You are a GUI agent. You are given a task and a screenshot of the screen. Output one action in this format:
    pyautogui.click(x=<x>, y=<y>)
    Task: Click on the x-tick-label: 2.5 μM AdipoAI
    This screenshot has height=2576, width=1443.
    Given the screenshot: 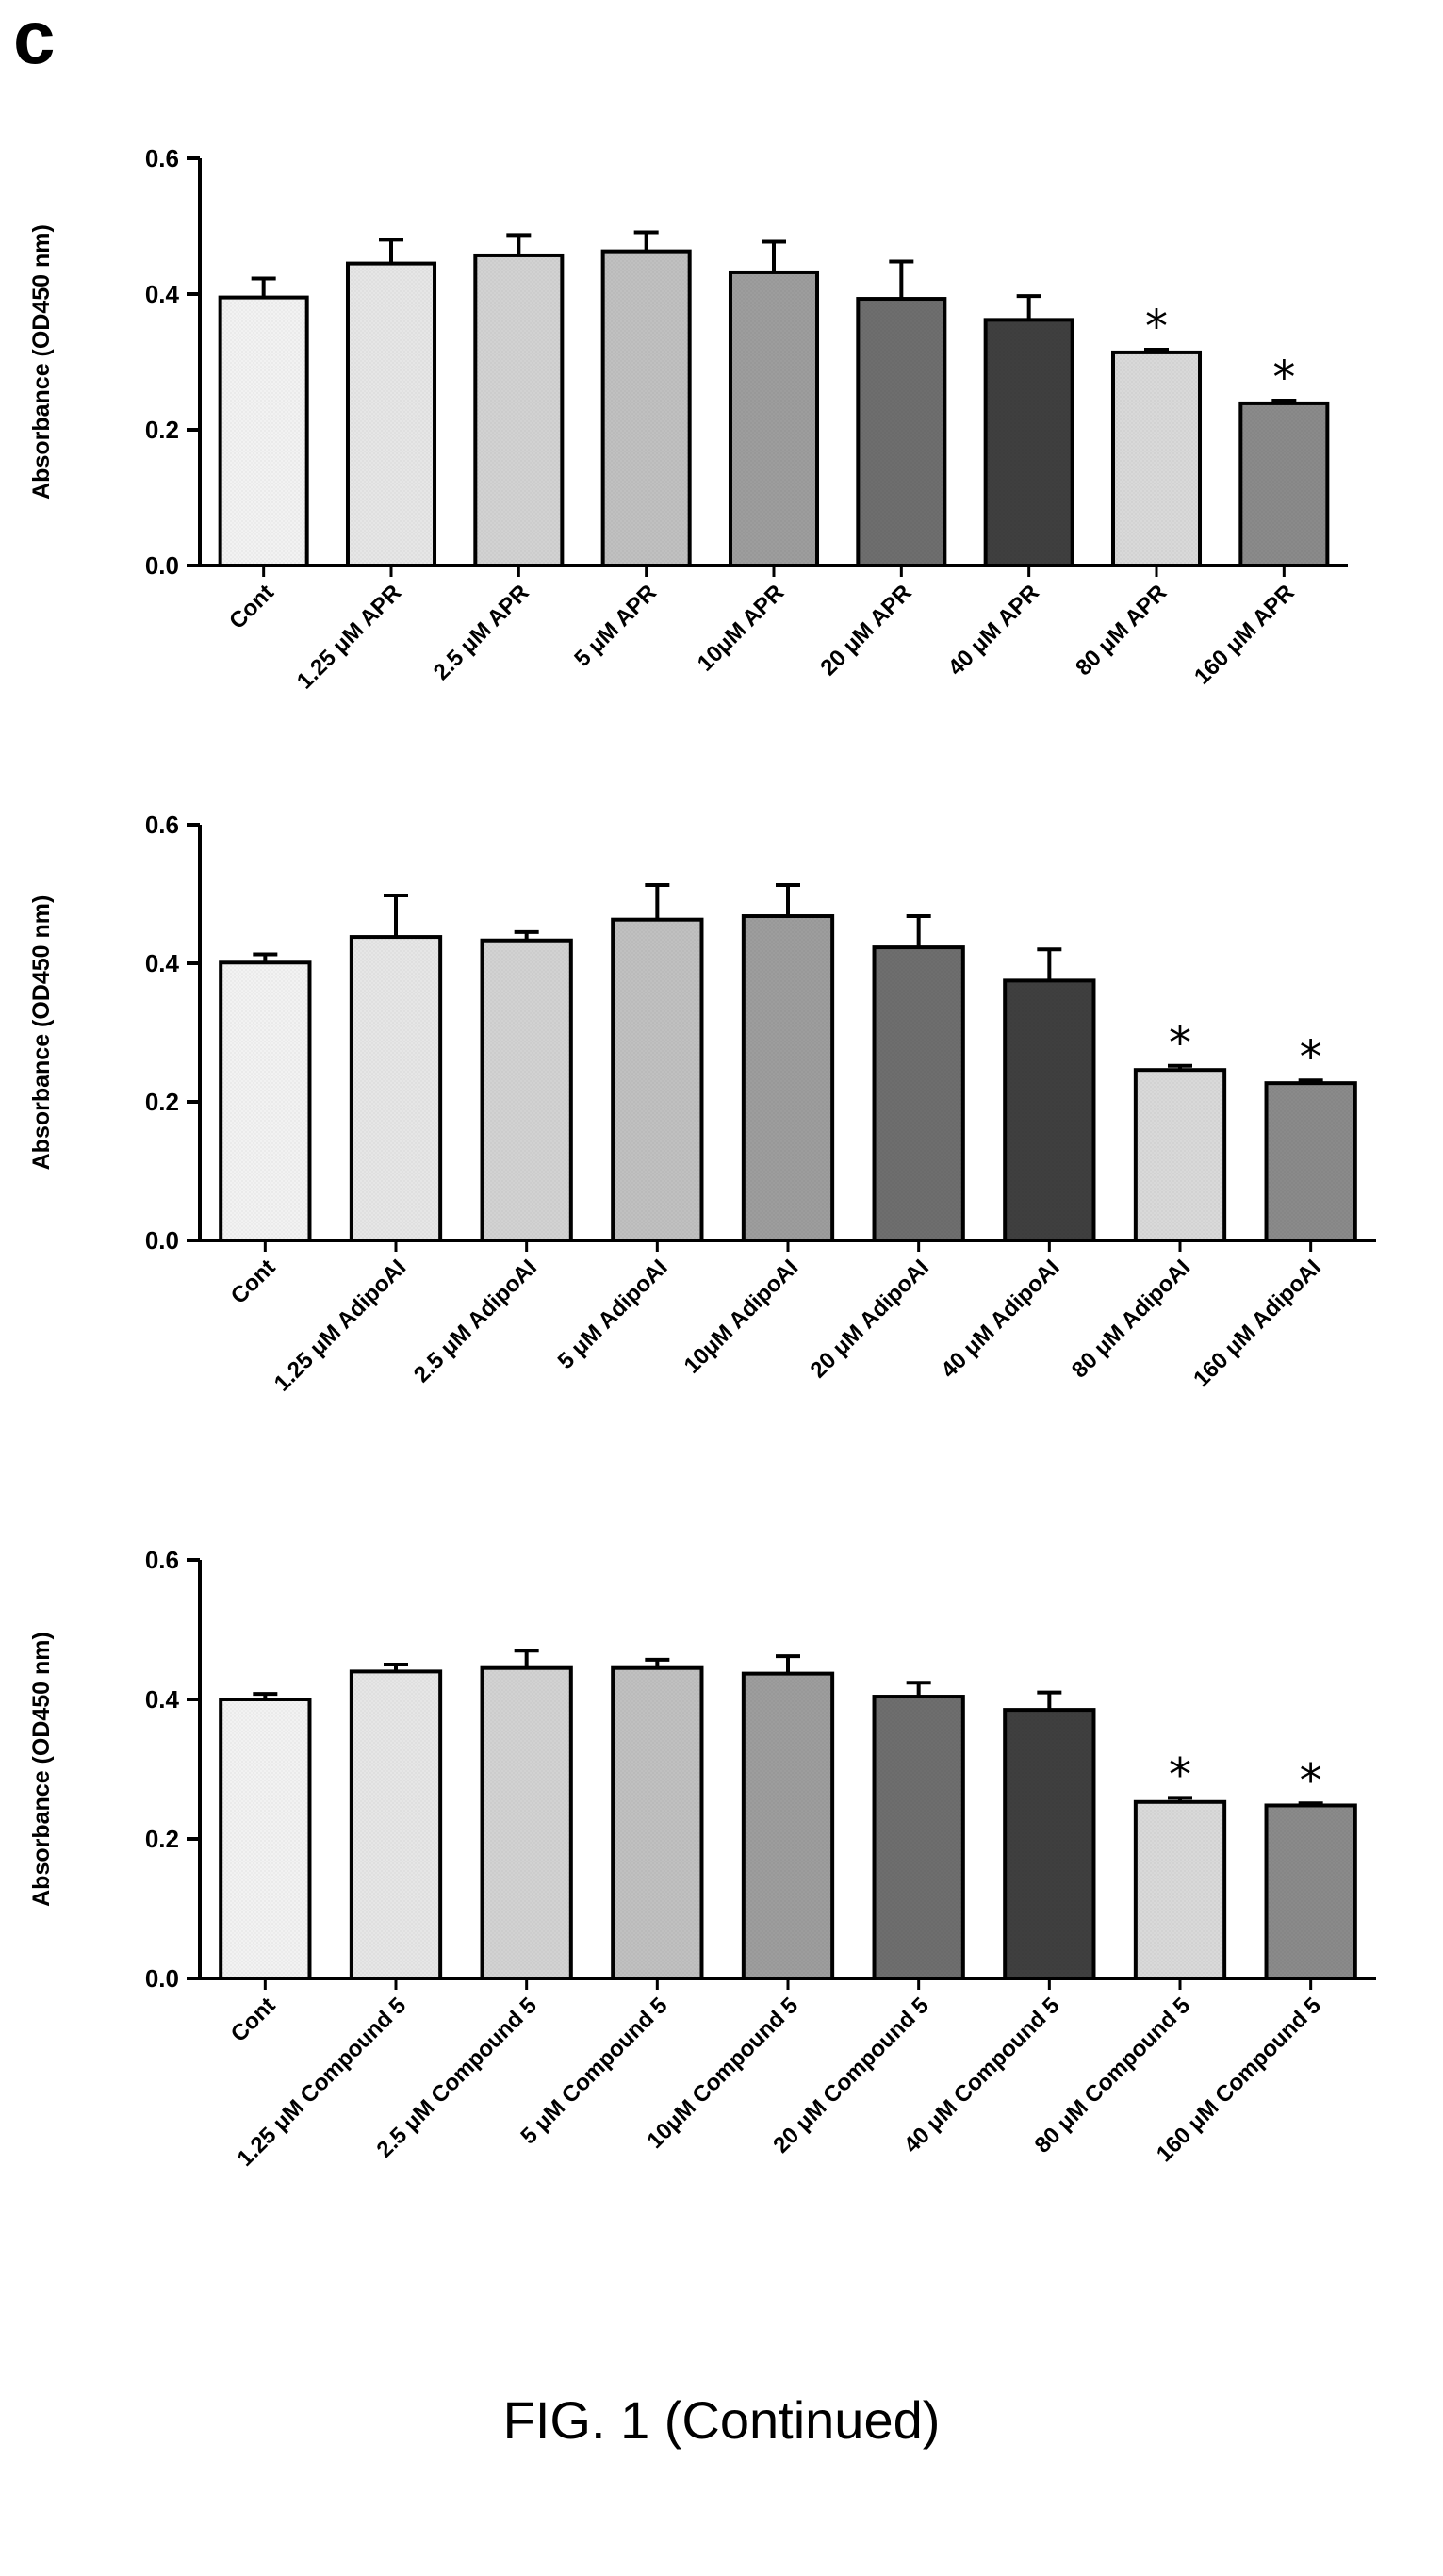 What is the action you would take?
    pyautogui.click(x=475, y=1321)
    